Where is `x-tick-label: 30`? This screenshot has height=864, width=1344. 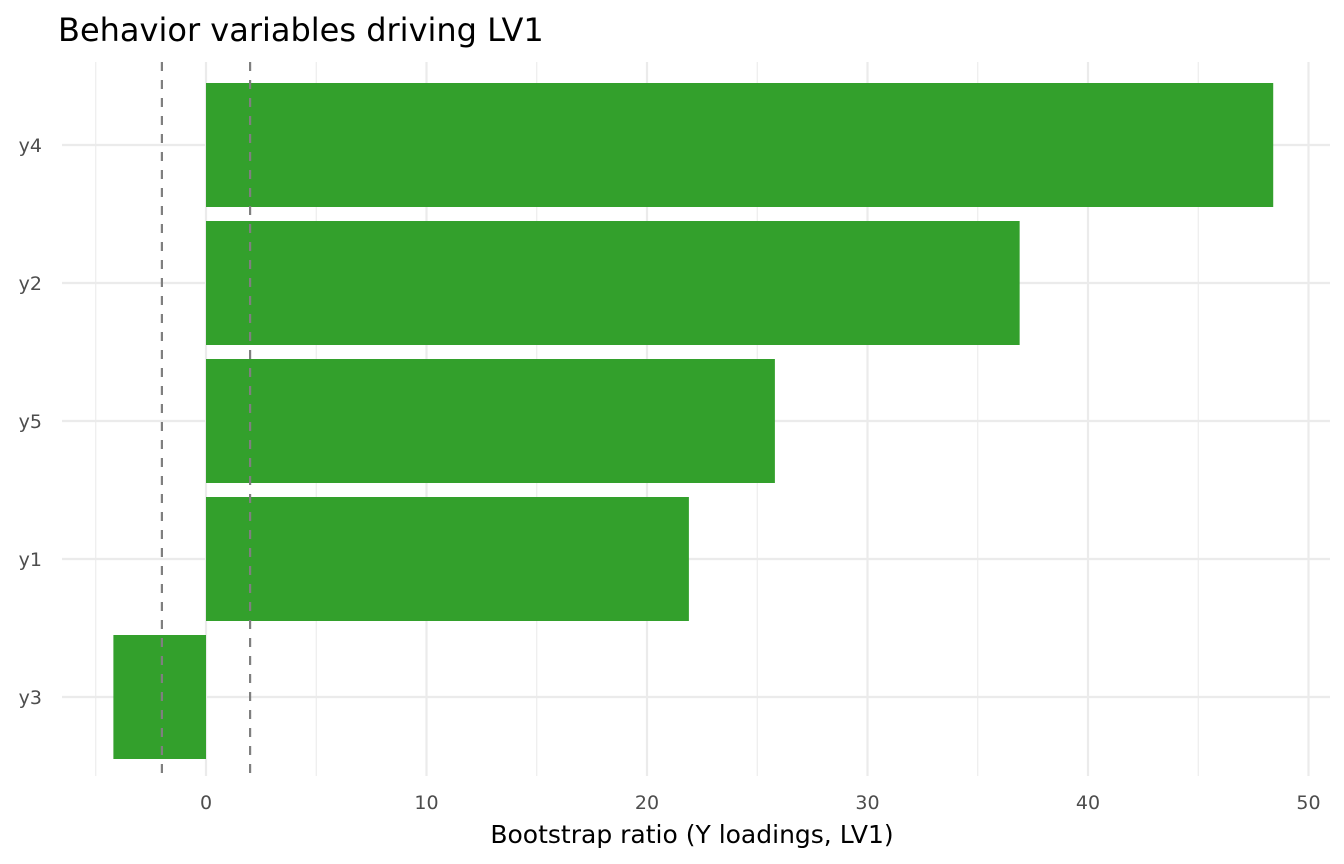
x-tick-label: 30 is located at coordinates (867, 803).